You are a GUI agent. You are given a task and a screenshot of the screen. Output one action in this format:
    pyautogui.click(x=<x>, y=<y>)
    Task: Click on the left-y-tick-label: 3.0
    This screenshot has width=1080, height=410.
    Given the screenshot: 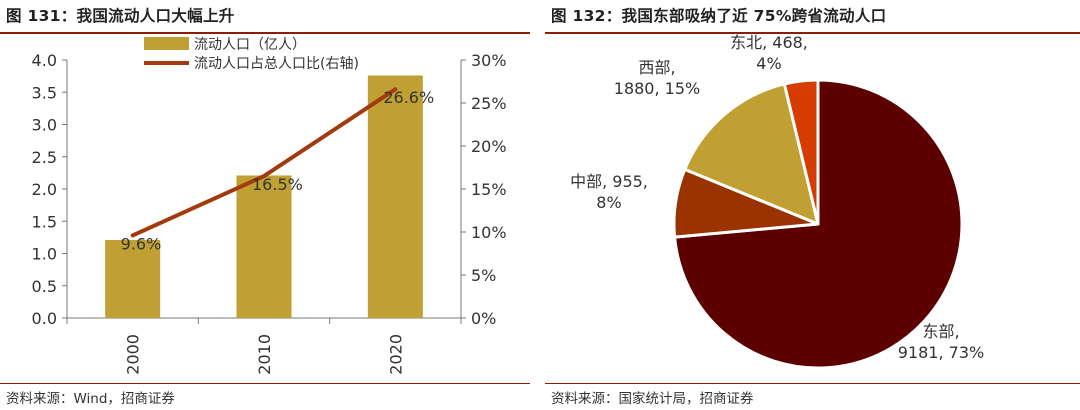 What is the action you would take?
    pyautogui.click(x=44, y=125)
    